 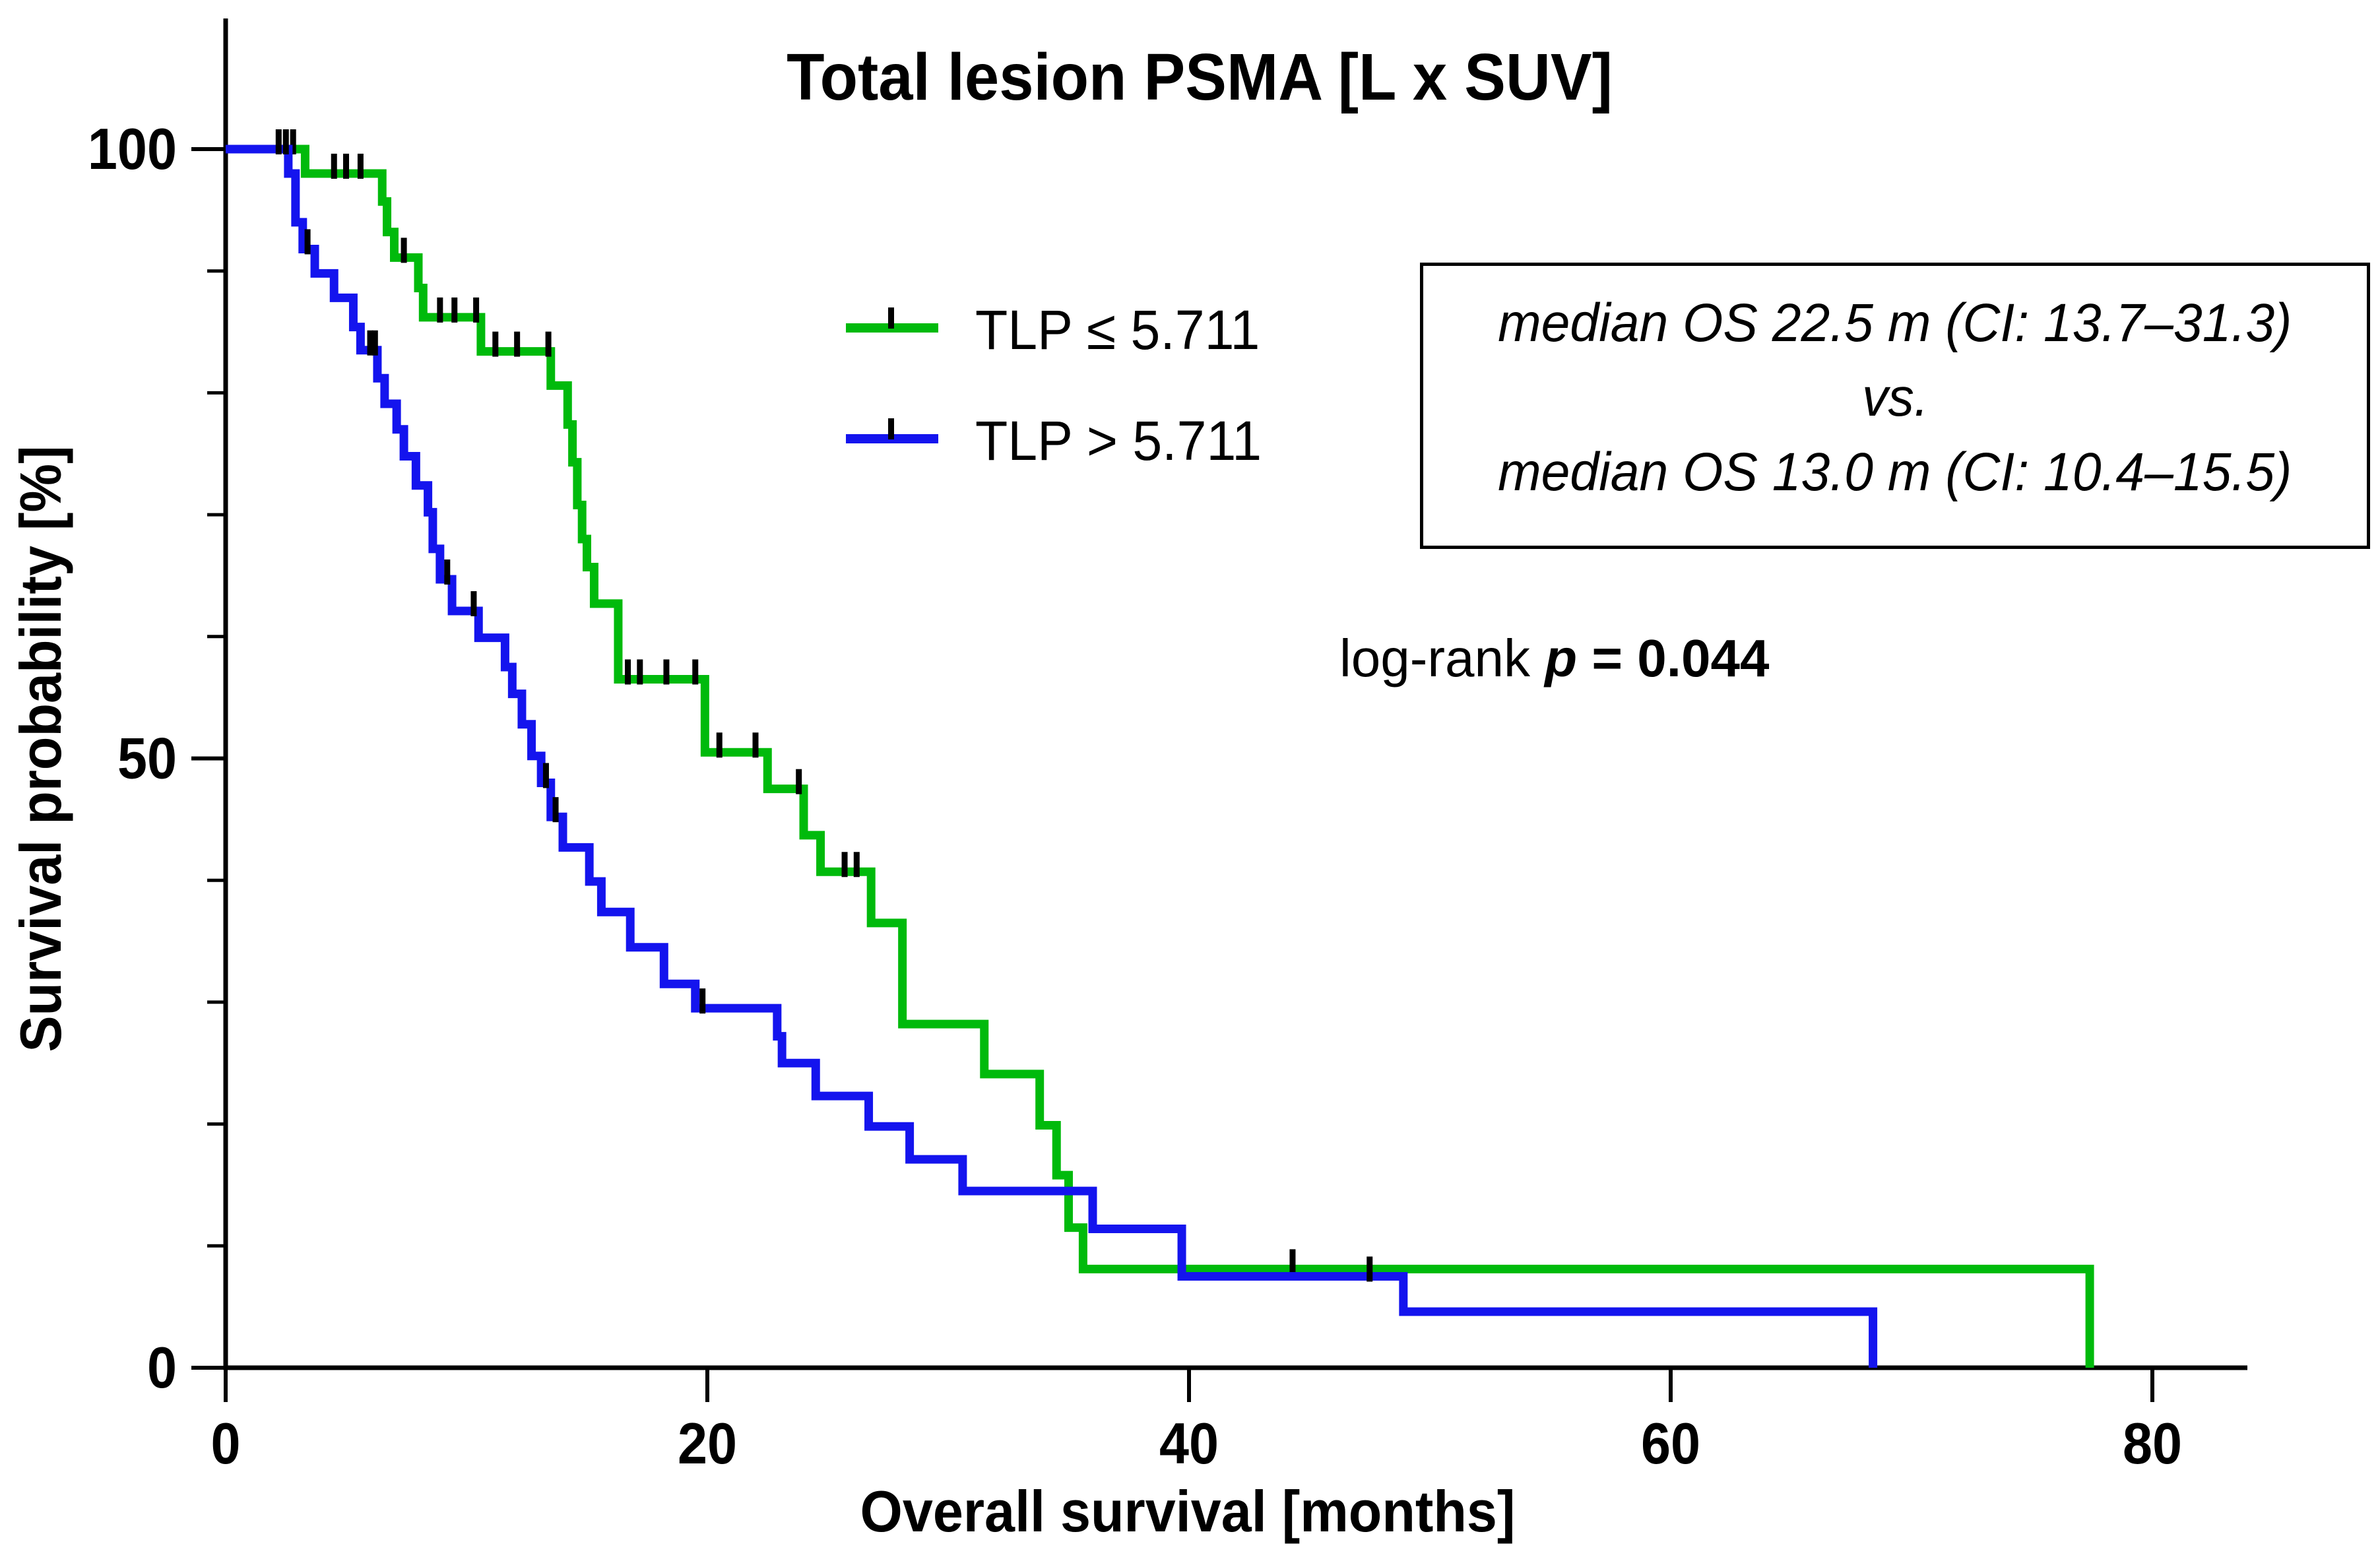 I want to click on chart-title: Total lesion PSMA [L x SUV], so click(x=1200, y=77).